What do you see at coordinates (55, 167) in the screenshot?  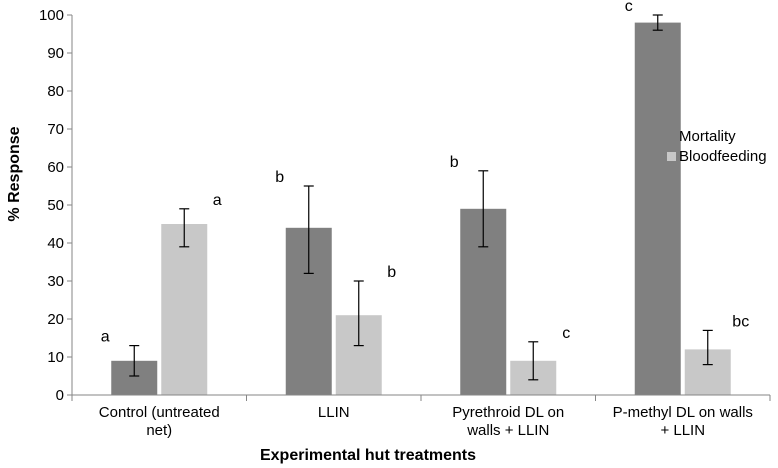 I see `y-tick-label: 60` at bounding box center [55, 167].